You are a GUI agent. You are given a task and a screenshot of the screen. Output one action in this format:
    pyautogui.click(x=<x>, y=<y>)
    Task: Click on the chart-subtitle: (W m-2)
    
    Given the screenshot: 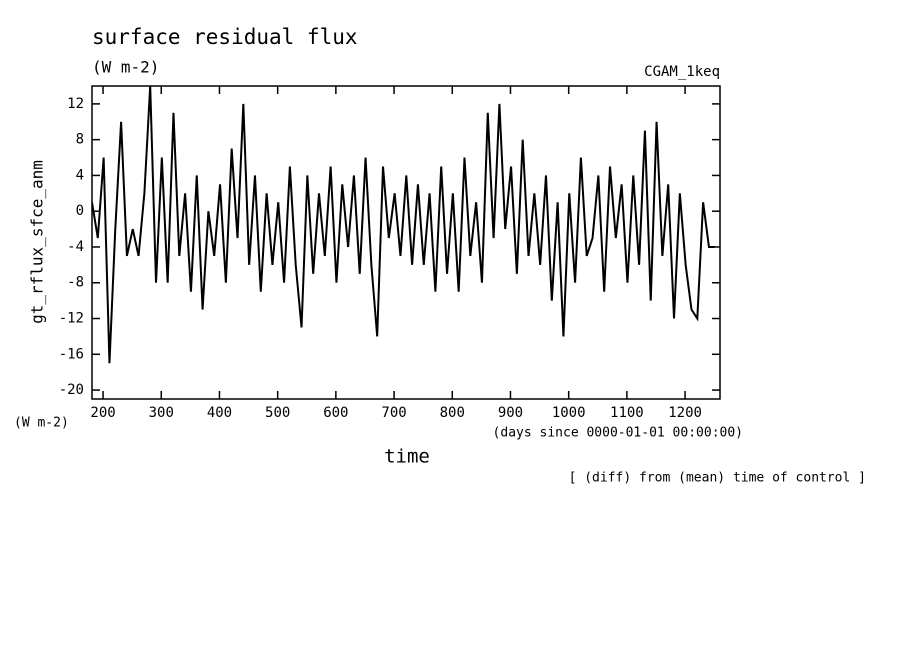 What is the action you would take?
    pyautogui.click(x=125, y=67)
    